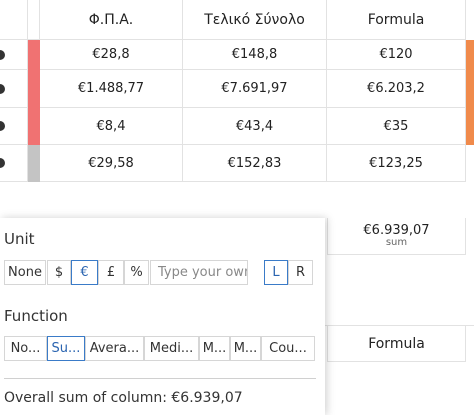  I want to click on unit-button: €, so click(84, 272).